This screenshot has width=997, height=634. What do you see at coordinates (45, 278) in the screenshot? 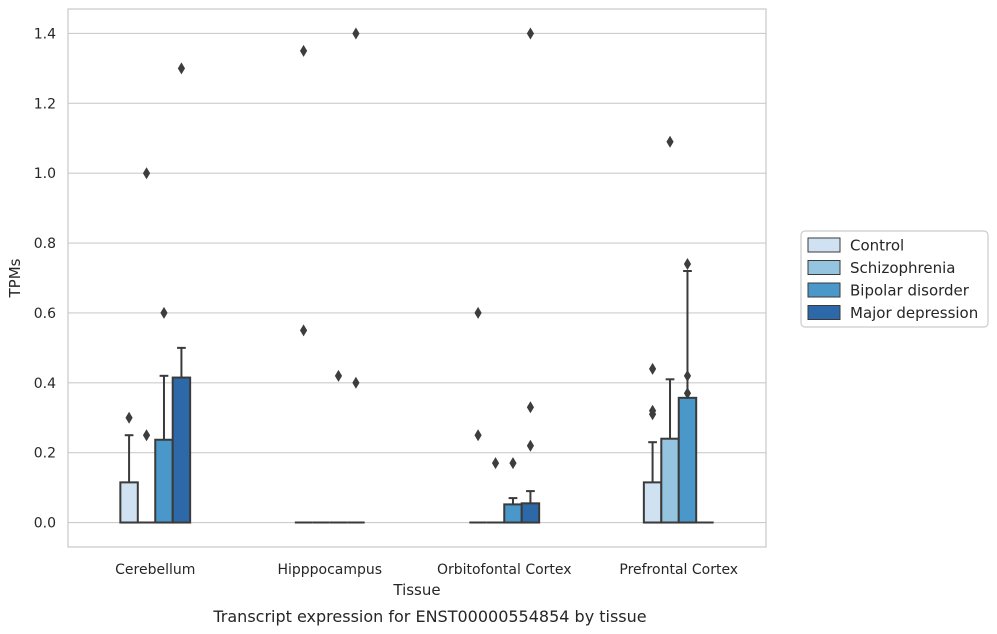
I see `y-tick-labels: 0.0 0.2 0.4 0.6 0.8 1.0 1.2 1.4` at bounding box center [45, 278].